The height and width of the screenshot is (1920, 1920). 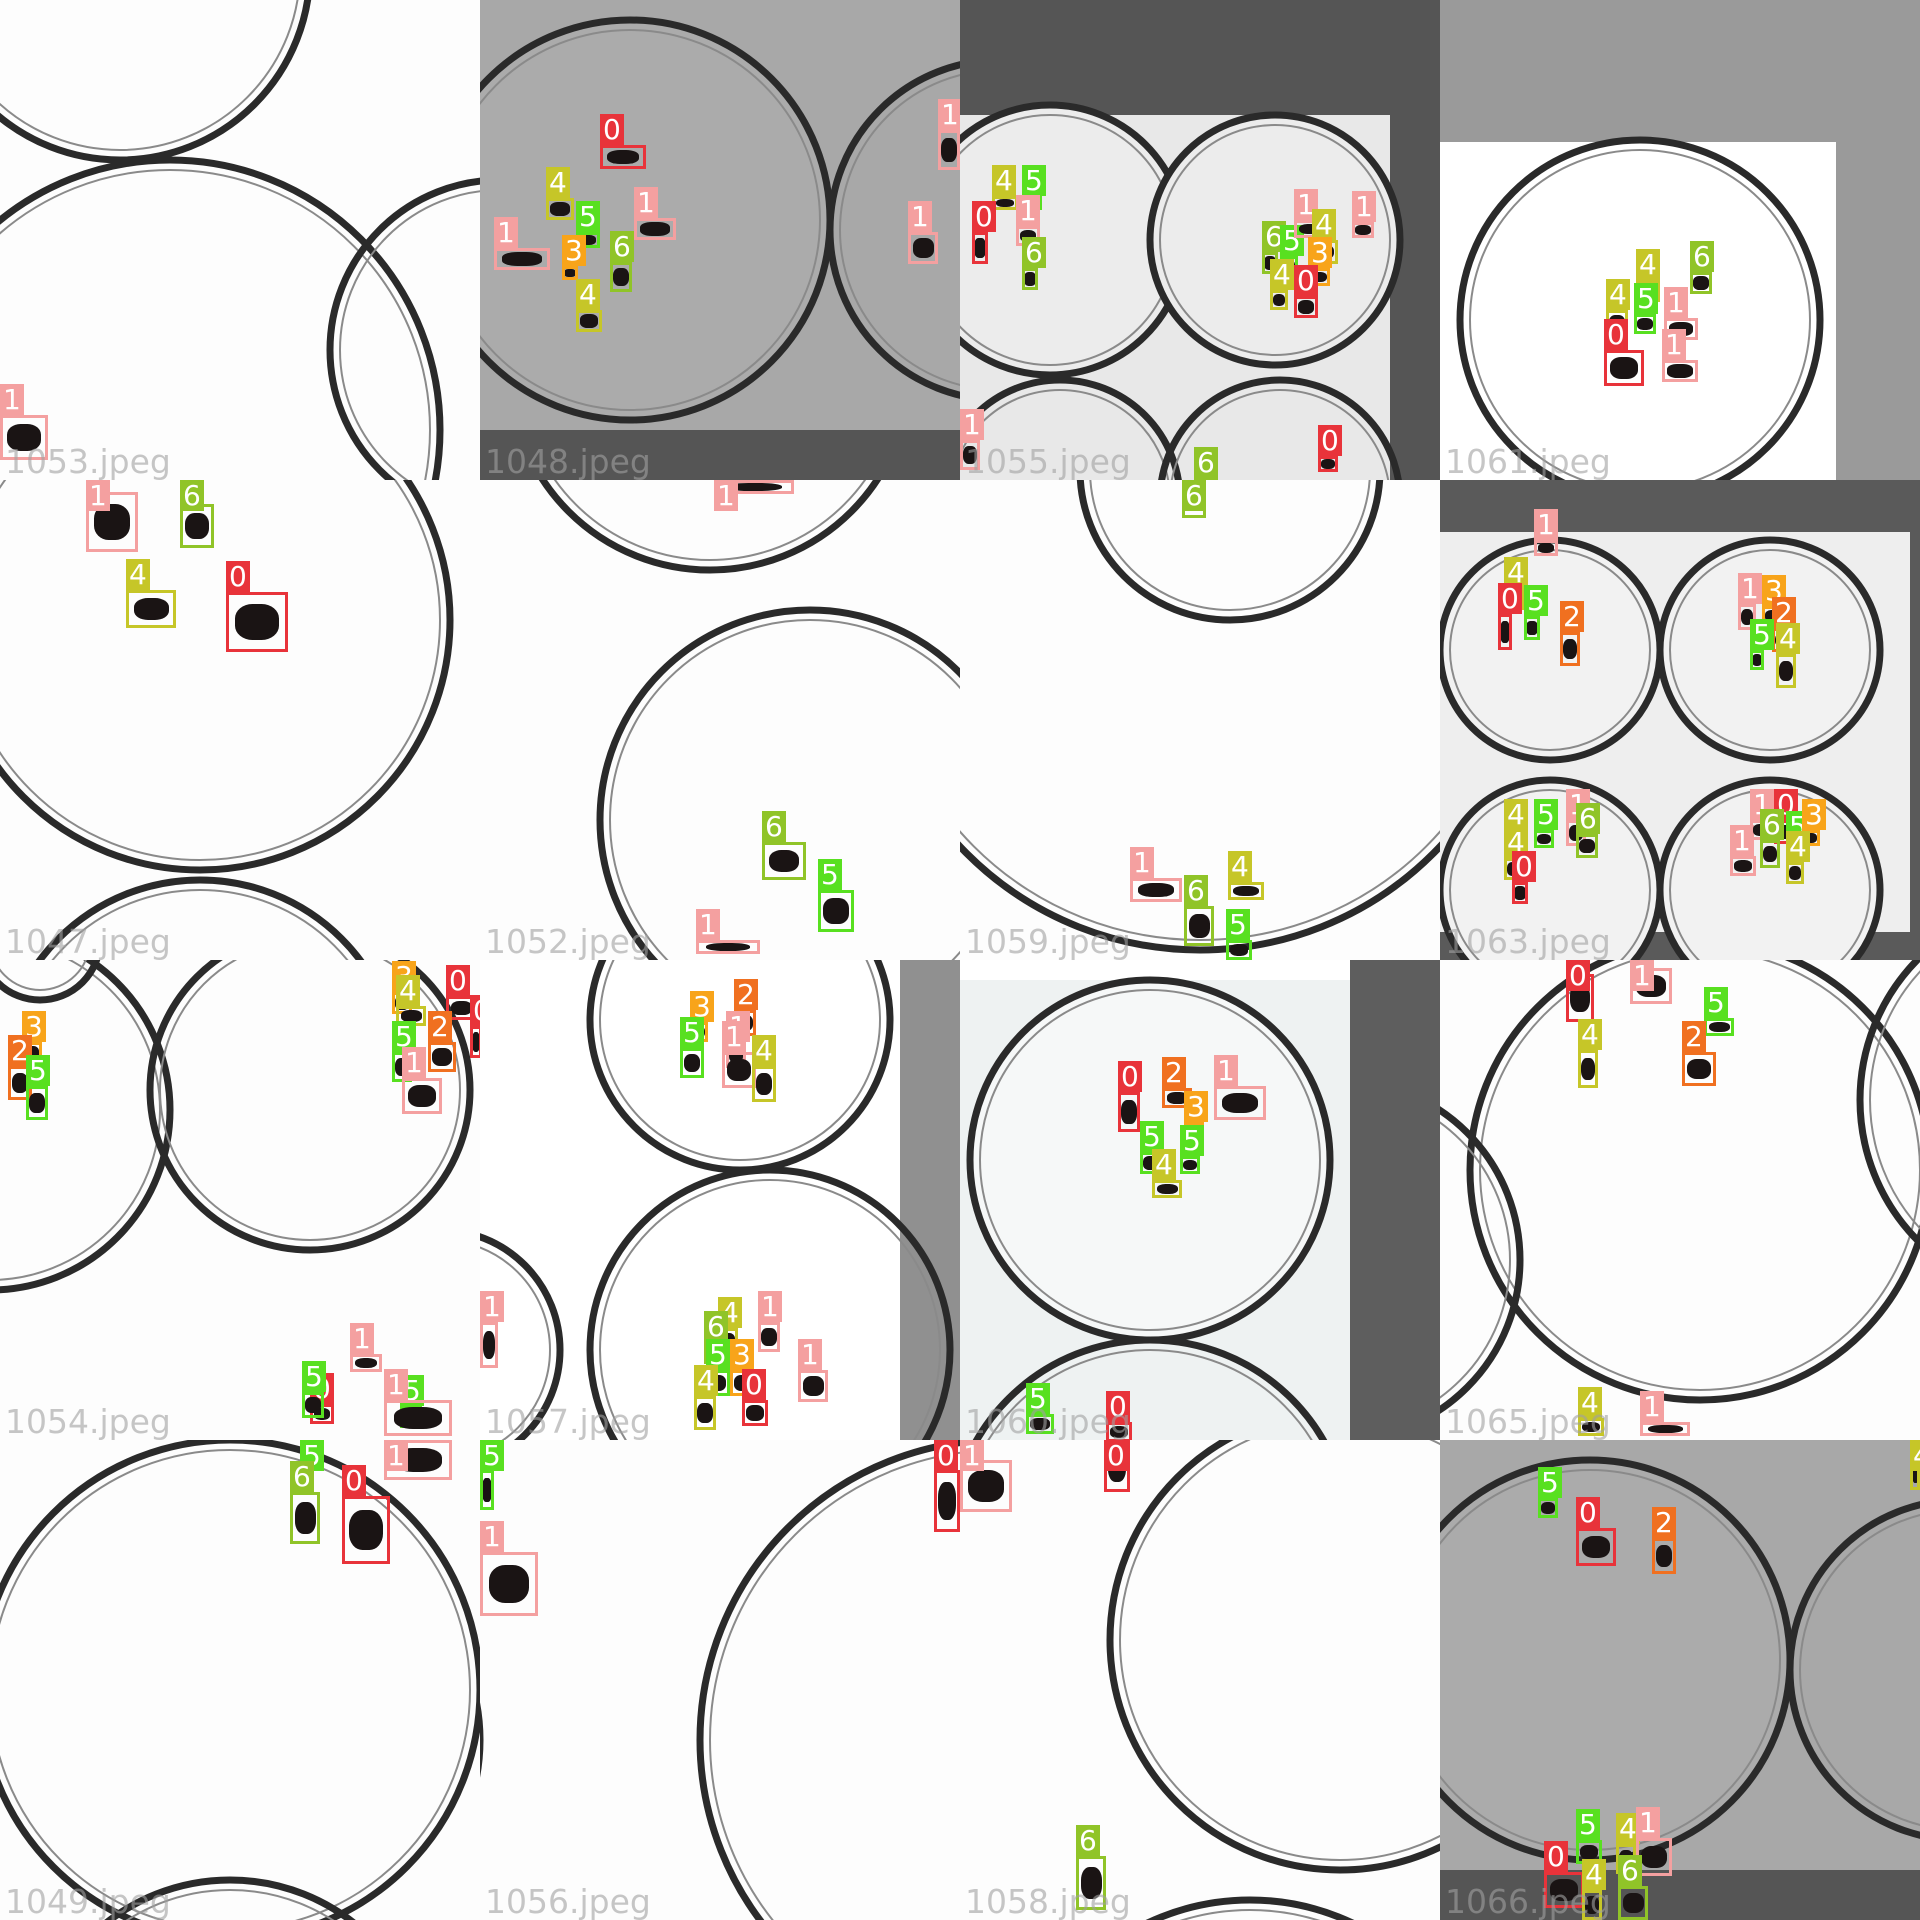 What do you see at coordinates (702, 1006) in the screenshot?
I see `class-label: 3` at bounding box center [702, 1006].